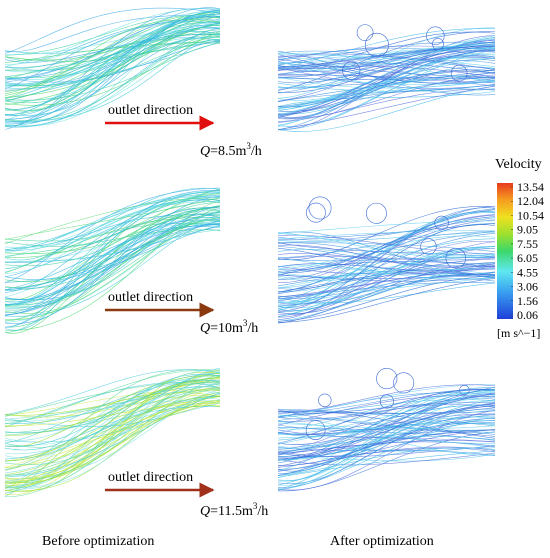 The image size is (550, 558). Describe the element at coordinates (527, 272) in the screenshot. I see `colorbar-label: 4.55` at that location.